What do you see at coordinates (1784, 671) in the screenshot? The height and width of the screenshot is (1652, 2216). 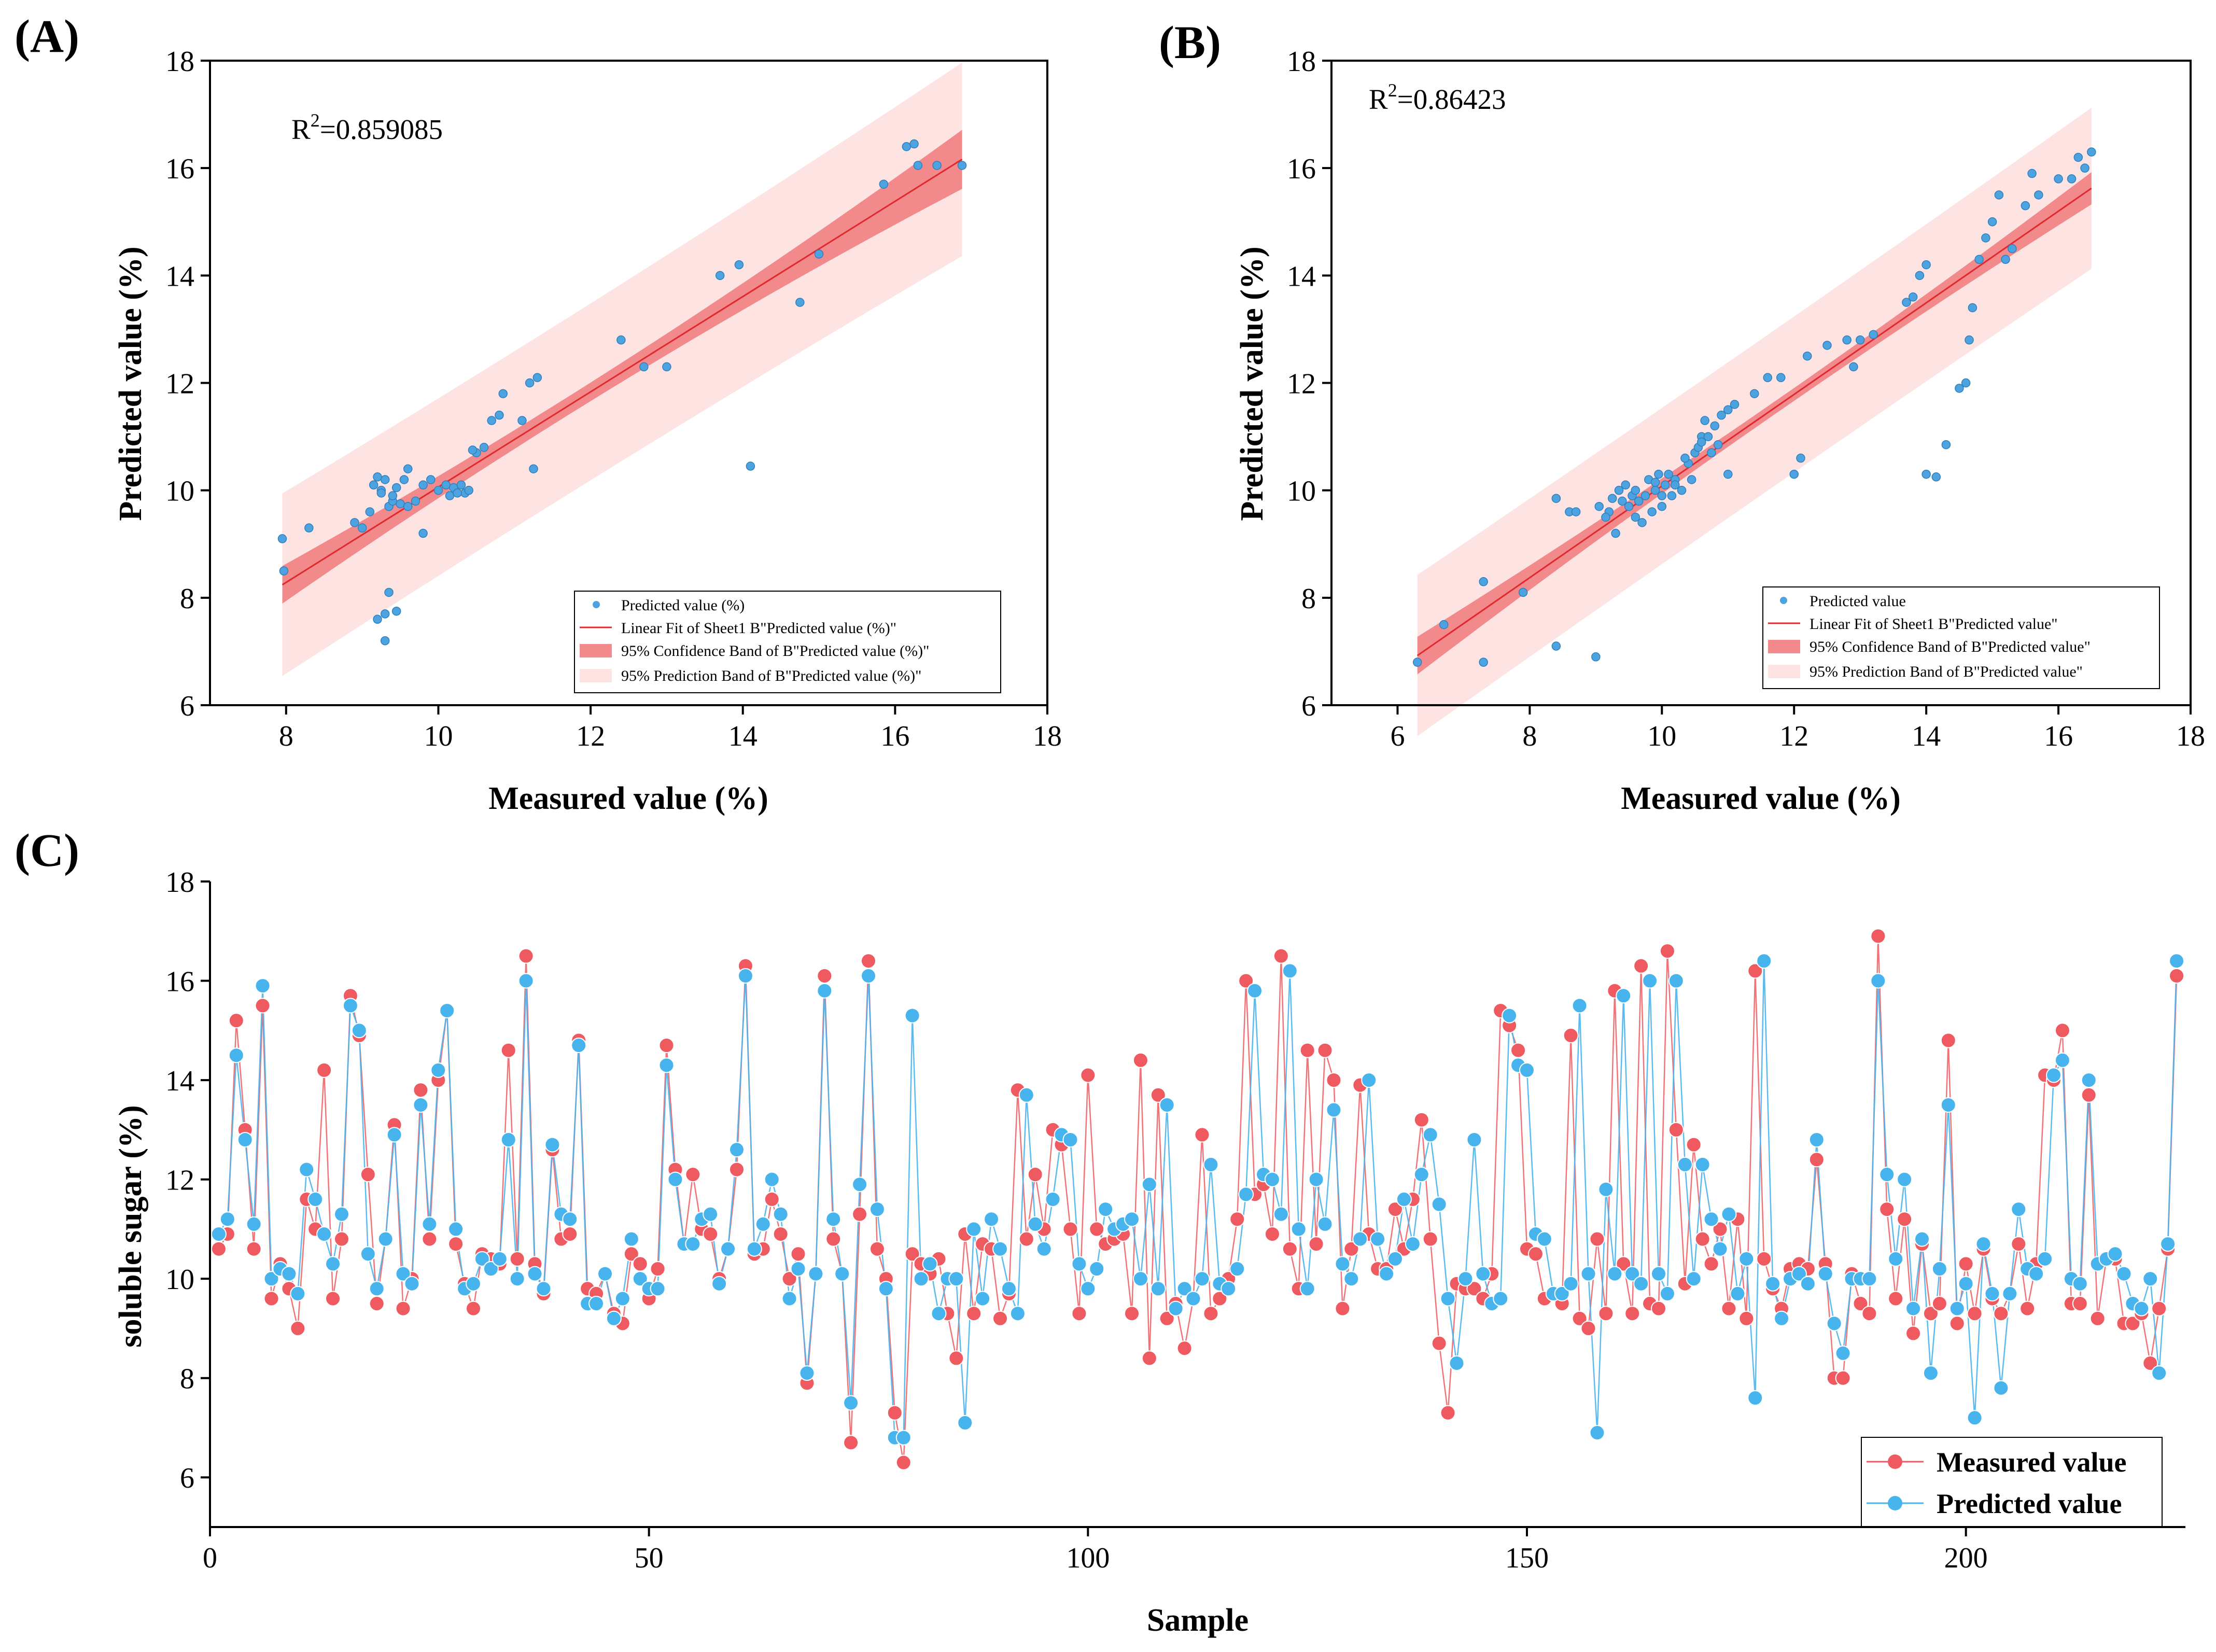 I see `panel-b-legend-prediction-marker` at bounding box center [1784, 671].